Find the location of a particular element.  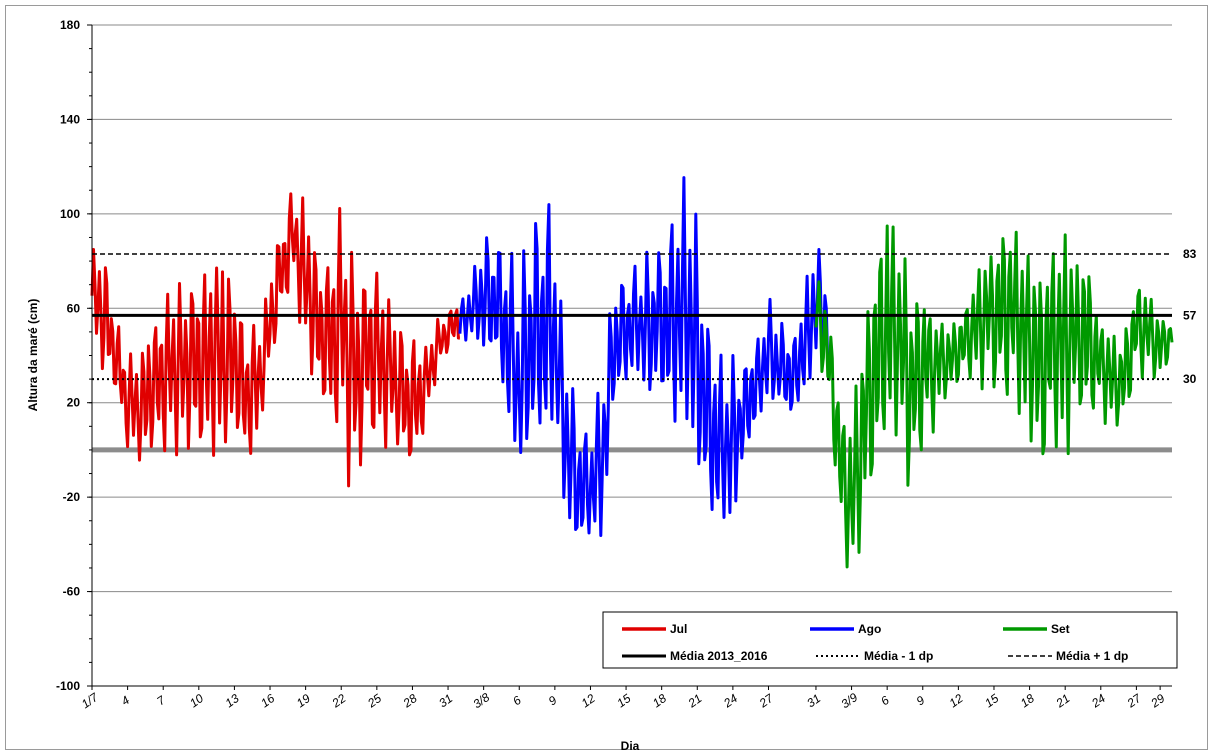

x-axis-title: Dia is located at coordinates (630, 746).